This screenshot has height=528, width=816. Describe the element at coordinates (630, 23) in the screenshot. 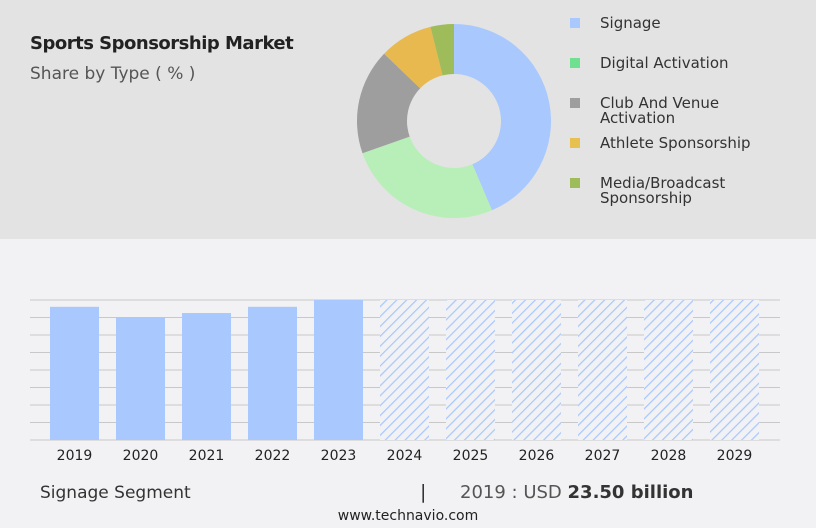

I see `legend-label: Signage` at that location.